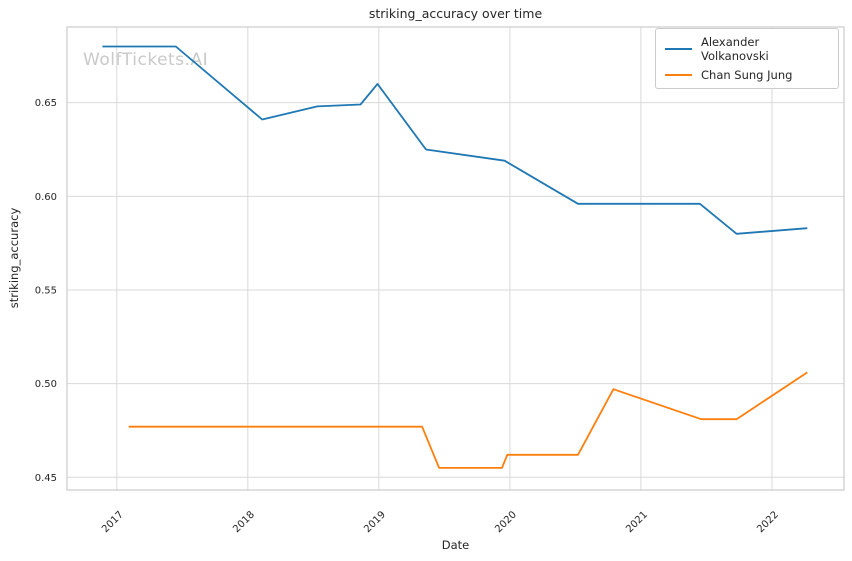  What do you see at coordinates (46, 197) in the screenshot?
I see `y-tick-label: 0.60` at bounding box center [46, 197].